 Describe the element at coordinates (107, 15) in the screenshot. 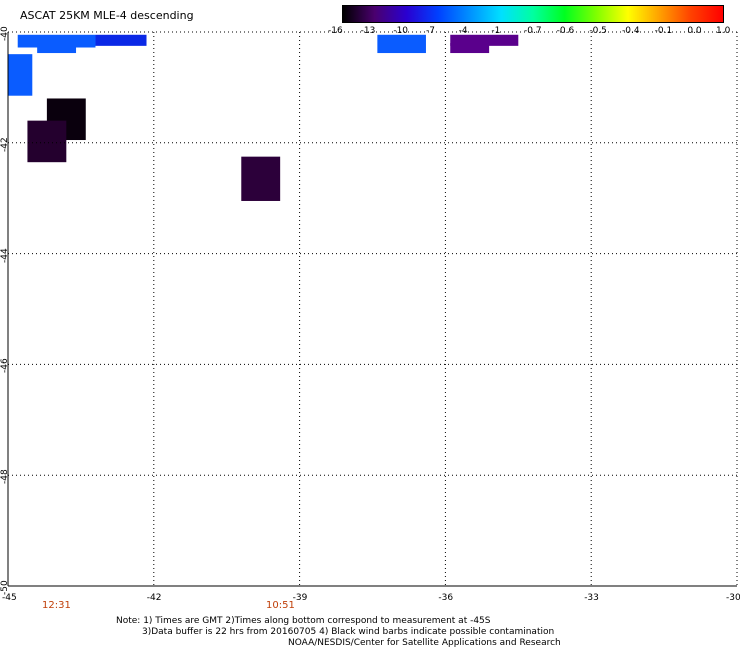

I see `map-title: ASCAT 25KM MLE-4 descending` at that location.